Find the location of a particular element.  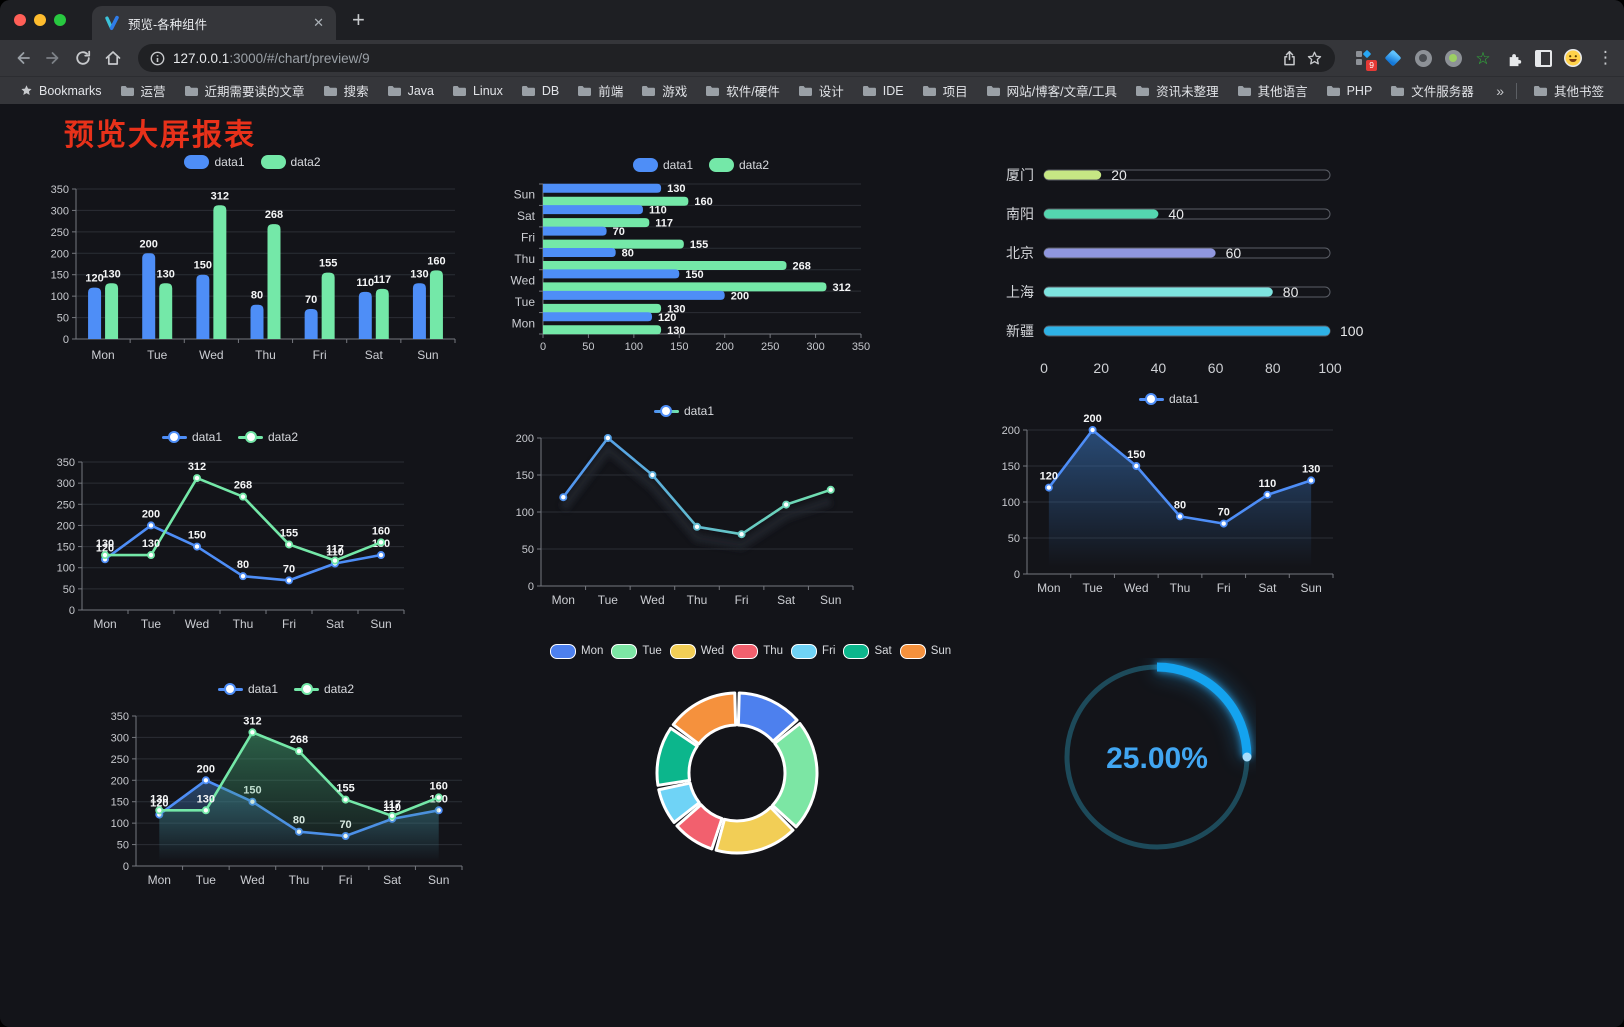

donut-chart: Mon Tue Wed Thu Fri Sat Sun is located at coordinates (750, 752).